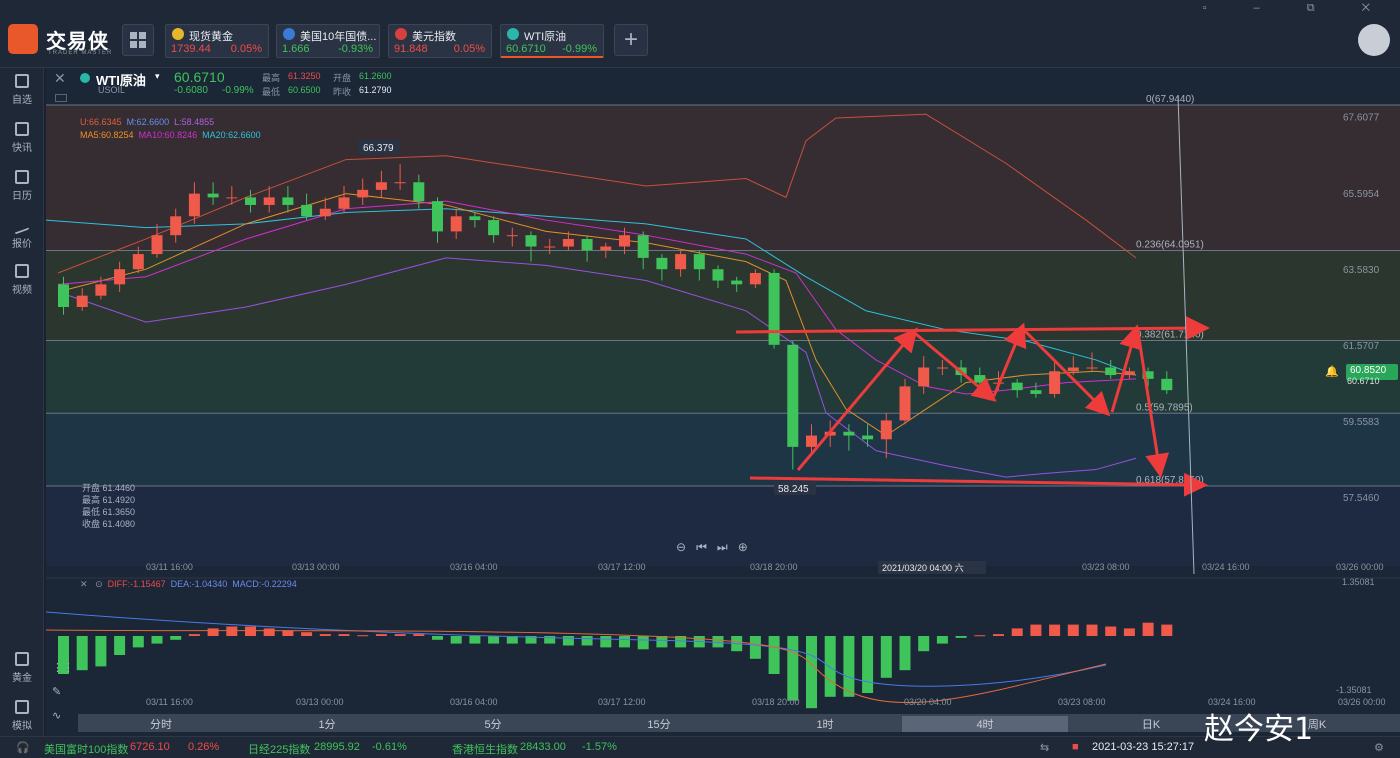  What do you see at coordinates (77, 41) in the screenshot?
I see `logo-text: 交易侠` at bounding box center [77, 41].